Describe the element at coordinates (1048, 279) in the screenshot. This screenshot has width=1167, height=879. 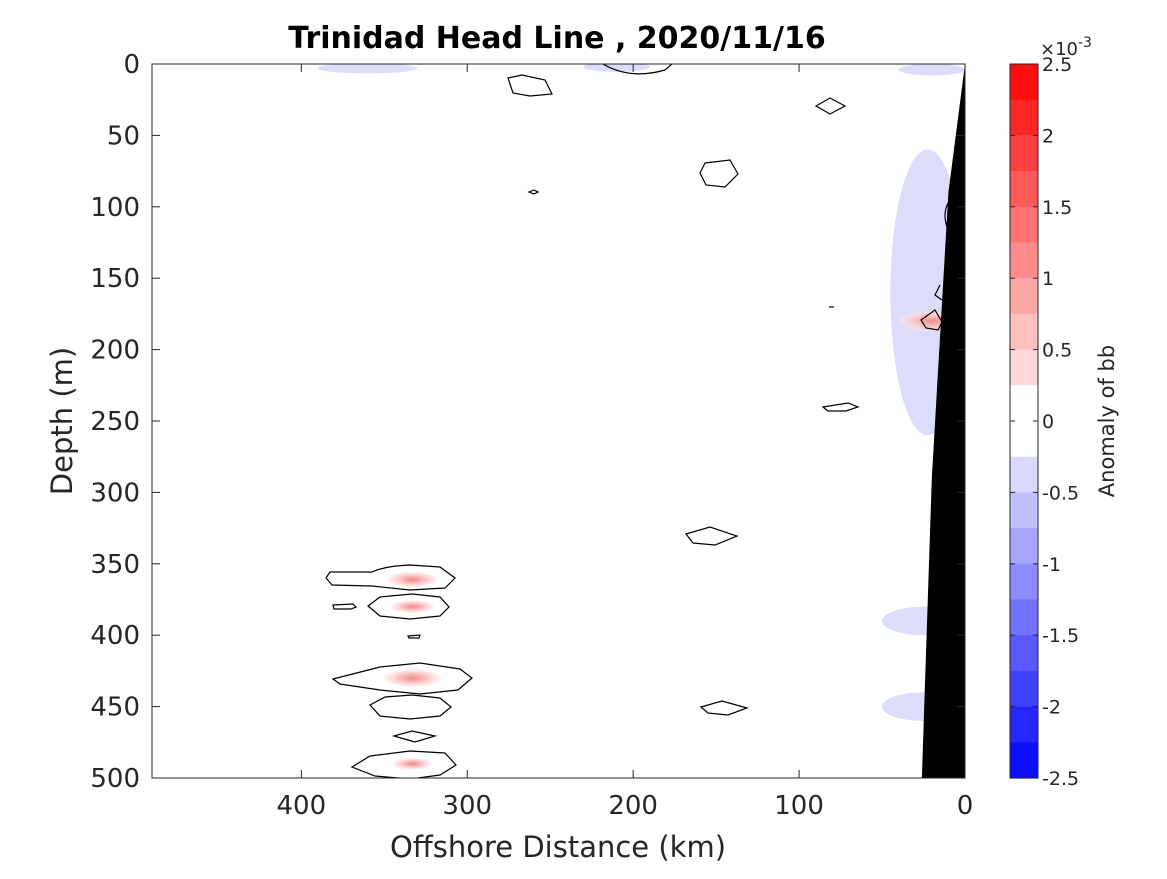
I see `colorbar-tick-label: 1` at that location.